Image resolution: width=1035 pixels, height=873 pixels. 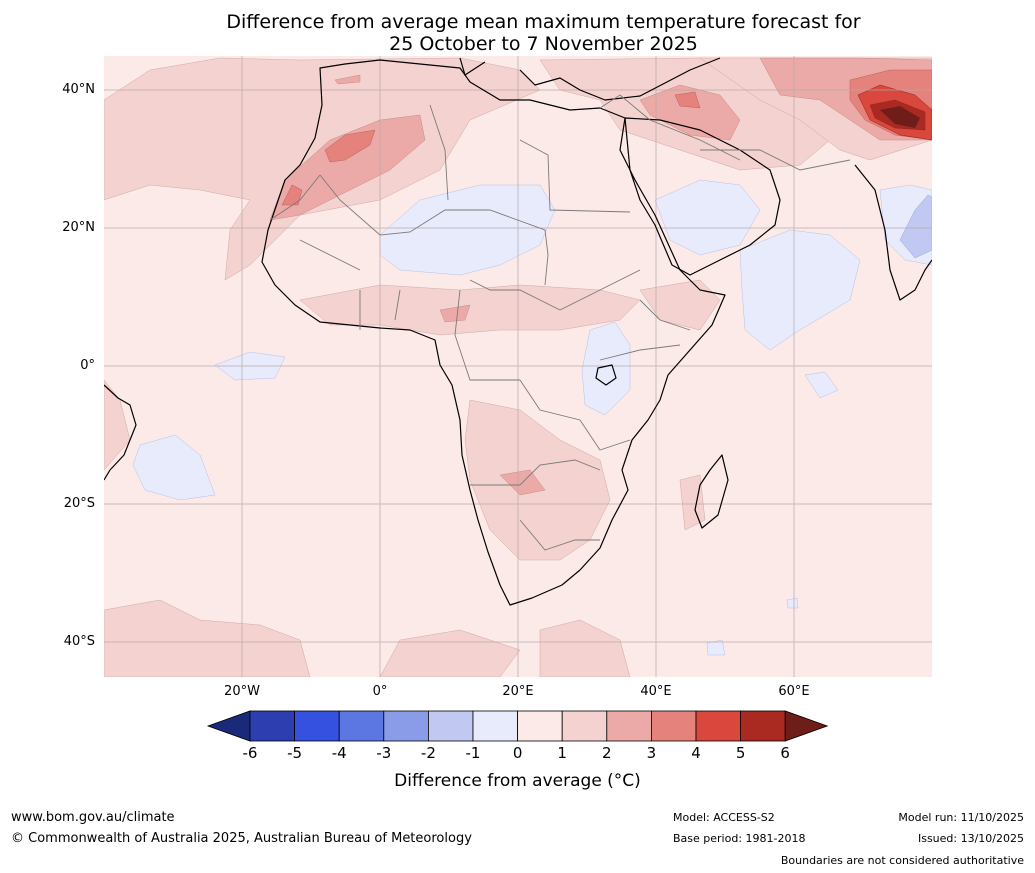 I want to click on lon-label-20w: 20°W, so click(x=242, y=691).